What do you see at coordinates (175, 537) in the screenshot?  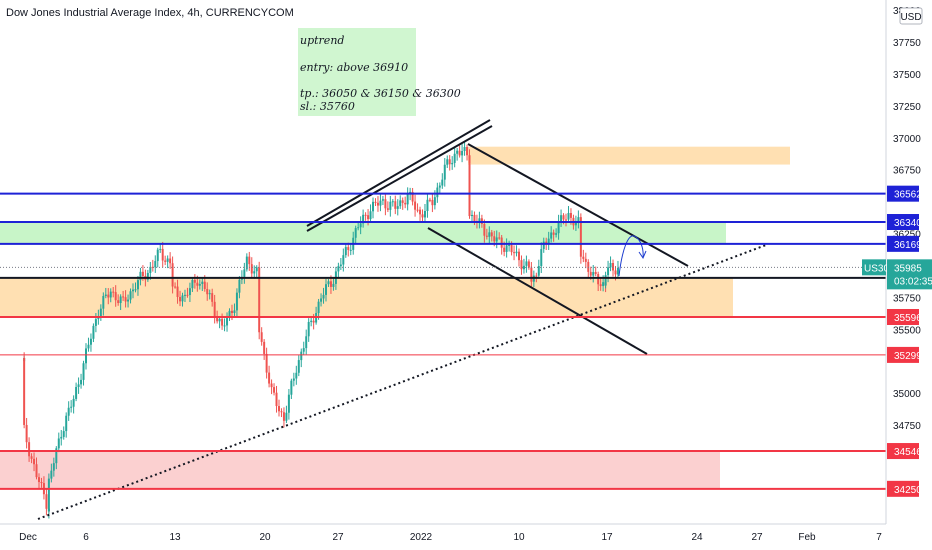 I see `time-tick-label: 13` at bounding box center [175, 537].